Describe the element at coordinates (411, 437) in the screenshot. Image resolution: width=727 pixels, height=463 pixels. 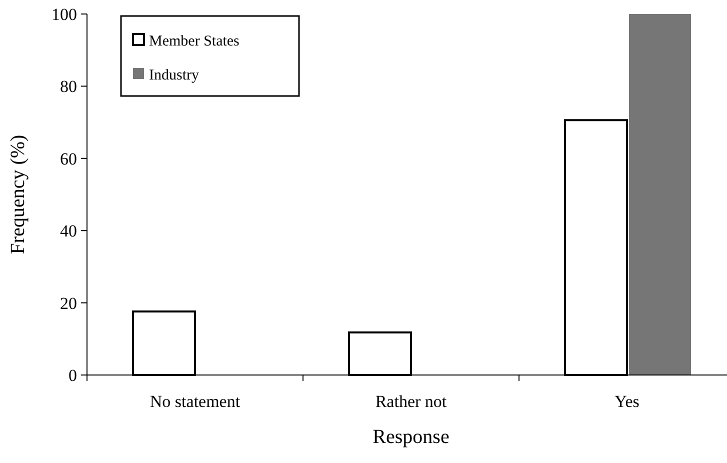
I see `x-axis-title: Response` at that location.